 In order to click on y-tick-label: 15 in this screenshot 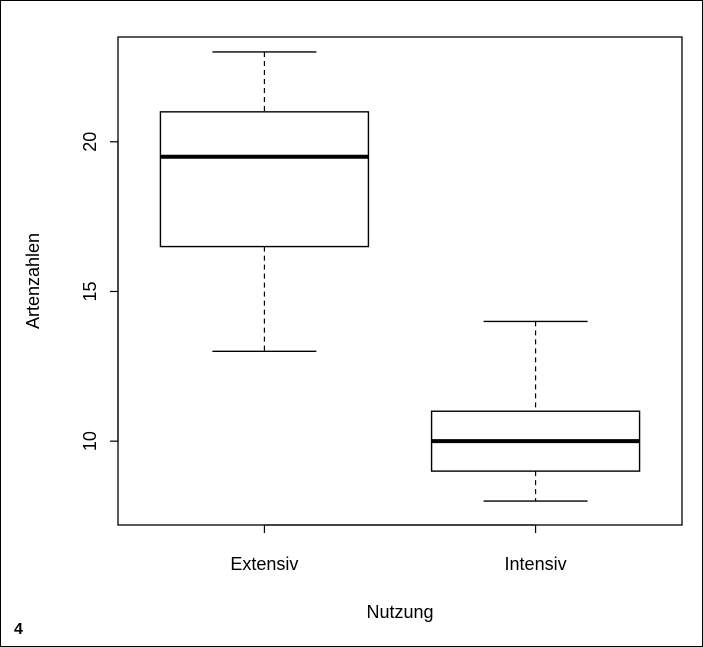, I will do `click(90, 291)`.